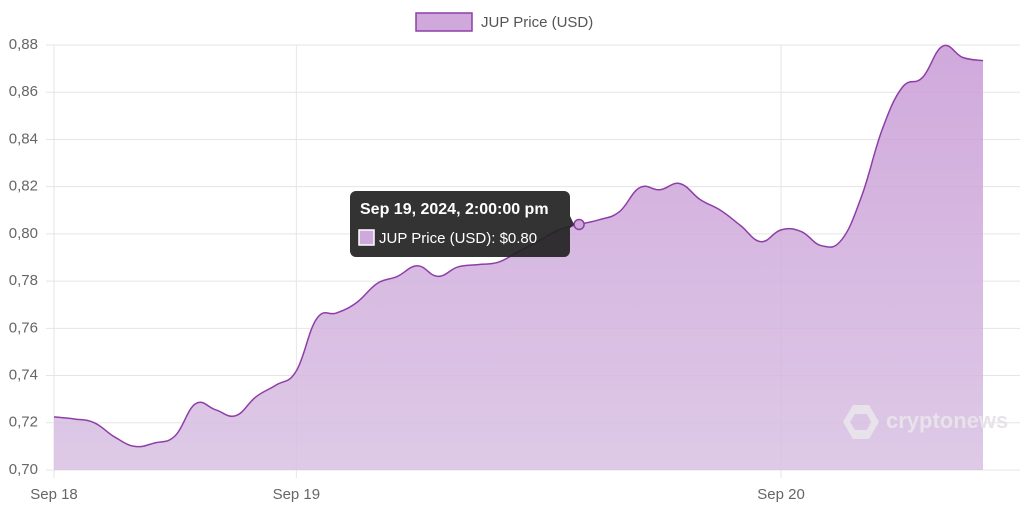 This screenshot has width=1024, height=512. Describe the element at coordinates (444, 22) in the screenshot. I see `legend-swatch` at that location.